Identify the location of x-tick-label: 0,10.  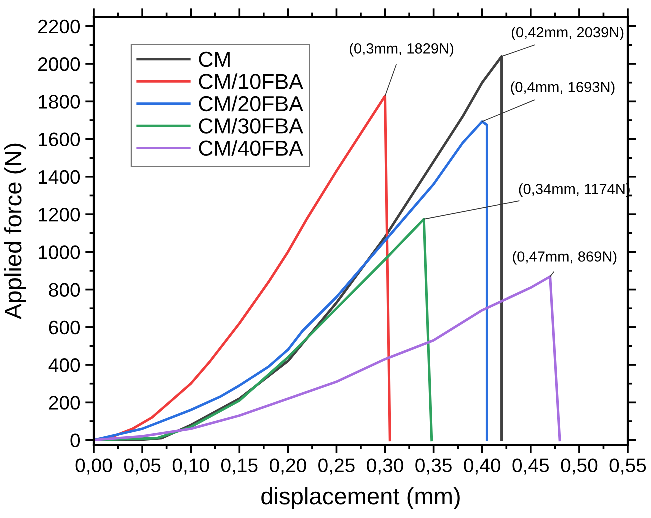
(191, 466).